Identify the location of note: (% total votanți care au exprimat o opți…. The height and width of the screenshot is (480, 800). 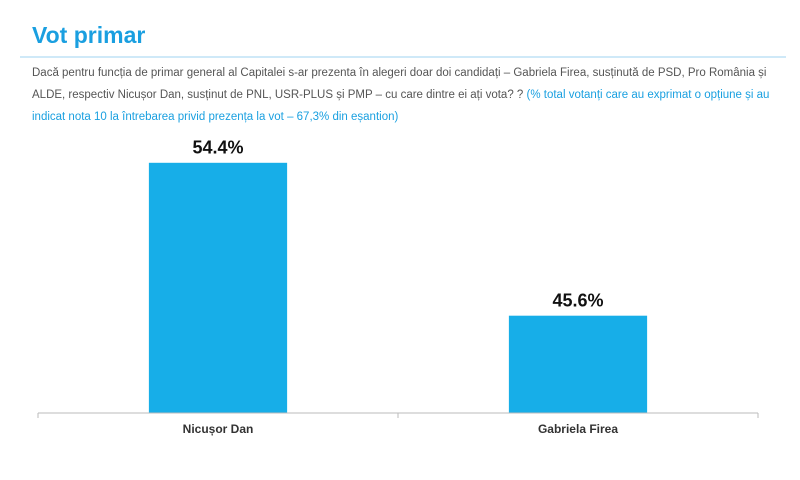
(401, 106).